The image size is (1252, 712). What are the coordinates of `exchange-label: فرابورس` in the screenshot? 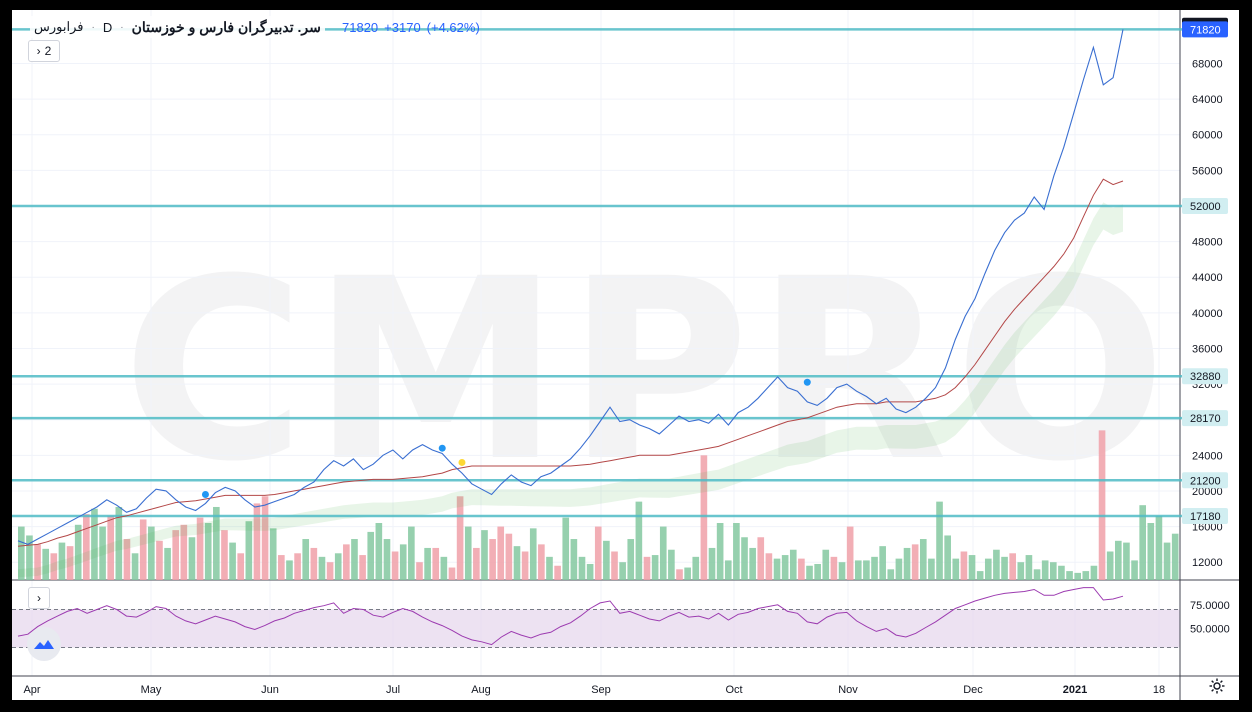 It's located at (59, 26).